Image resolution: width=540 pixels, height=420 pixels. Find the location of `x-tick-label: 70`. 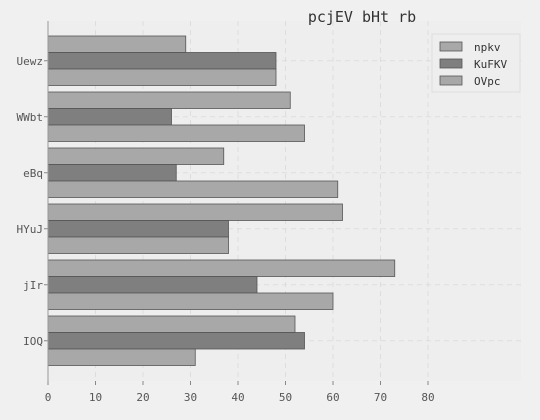

x-tick-label: 70 is located at coordinates (380, 397).